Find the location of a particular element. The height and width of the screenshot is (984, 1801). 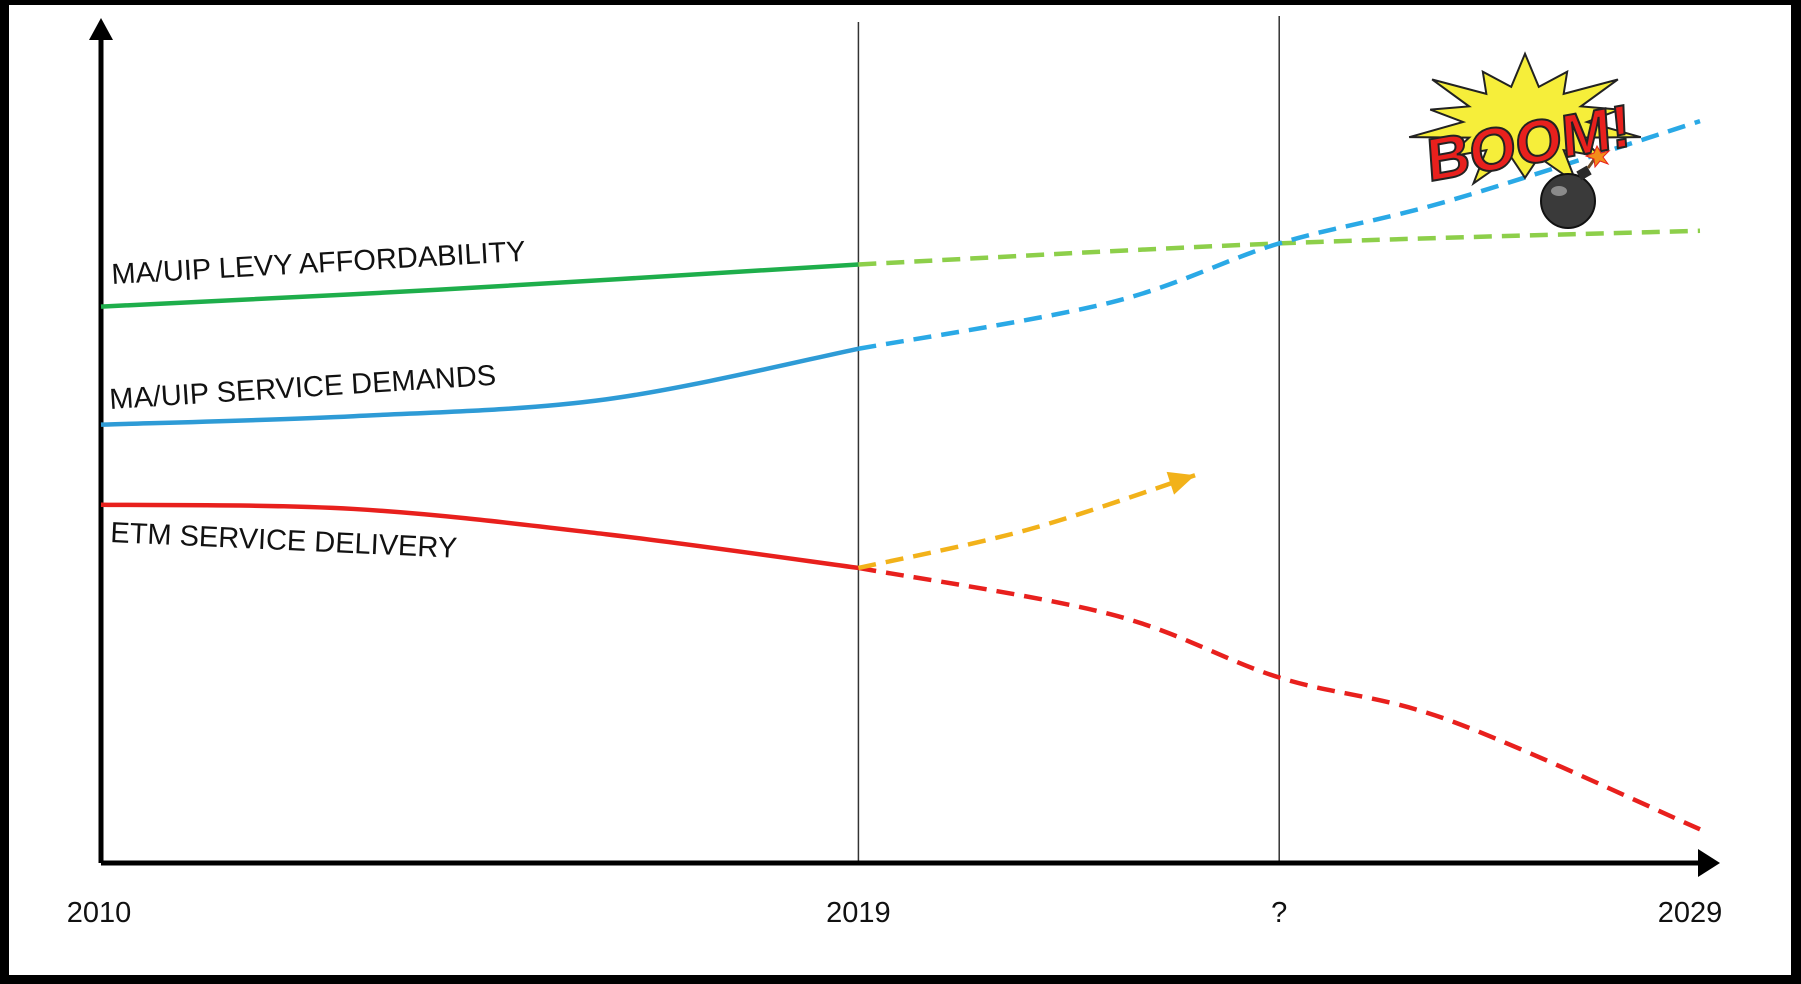

series-0-actual-line is located at coordinates (479, 285).